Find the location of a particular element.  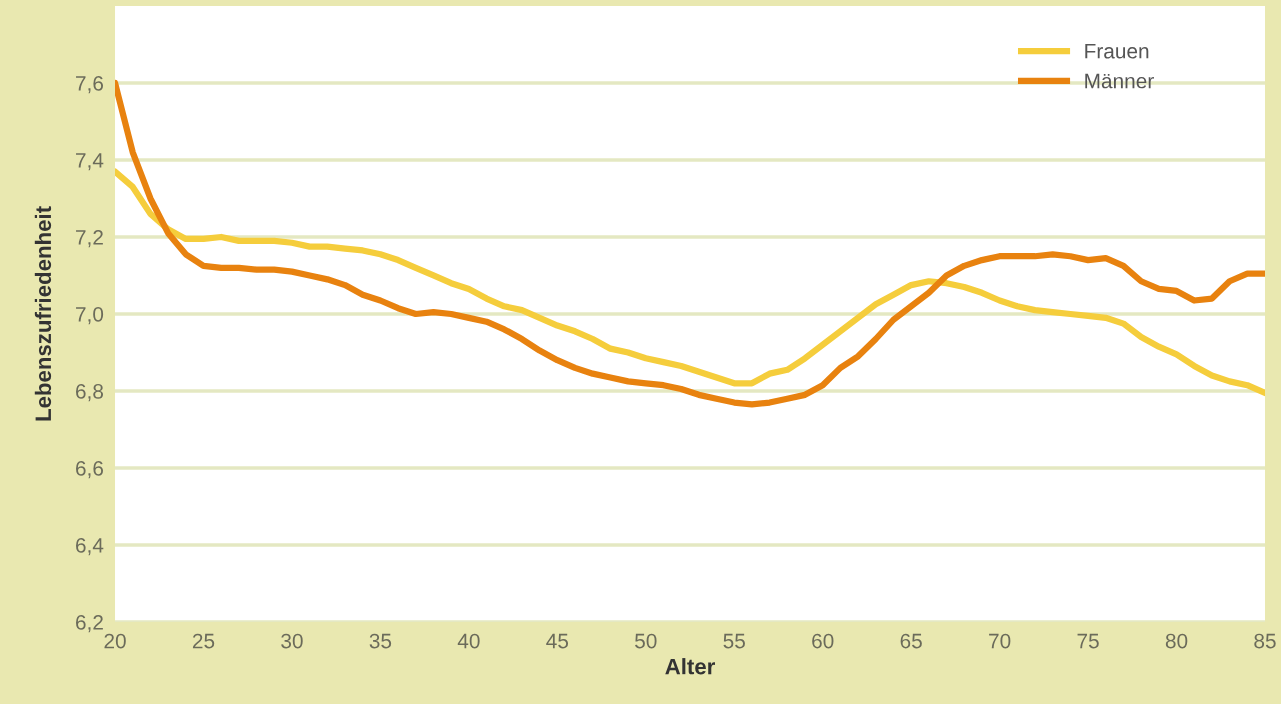

y-tick-label: 7,4 is located at coordinates (90, 162).